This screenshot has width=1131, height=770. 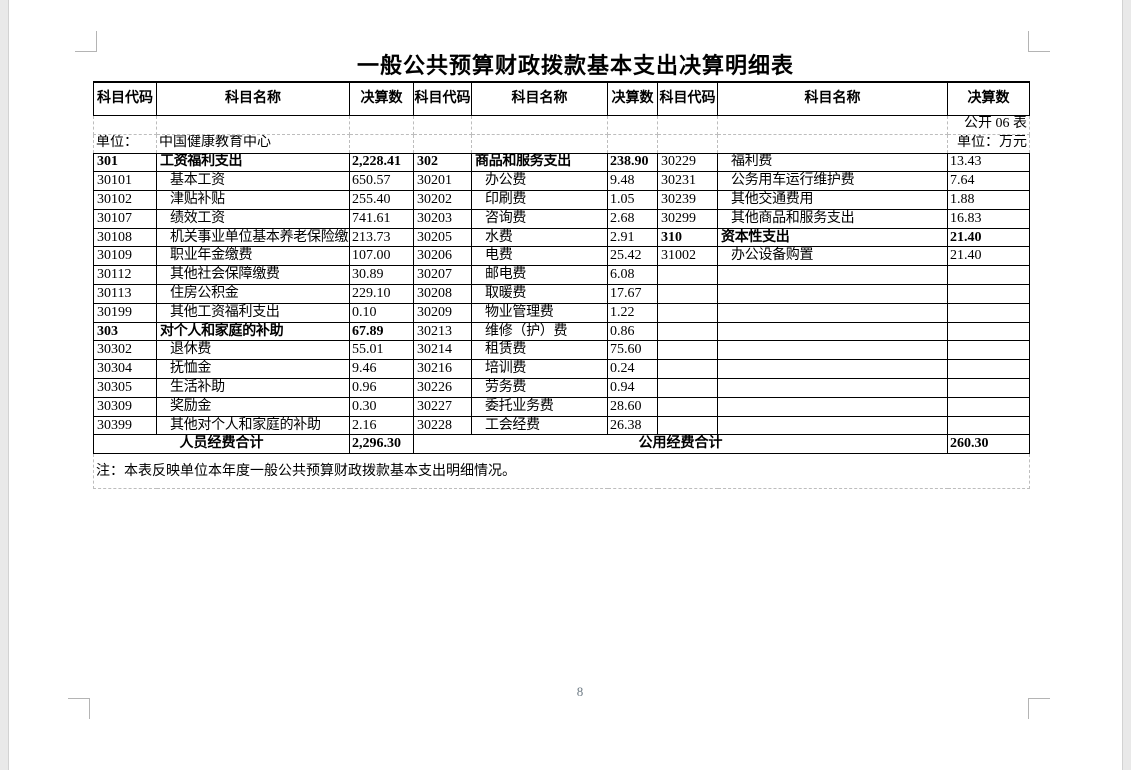 I want to click on subject-code-cell: 30228, so click(x=442, y=425).